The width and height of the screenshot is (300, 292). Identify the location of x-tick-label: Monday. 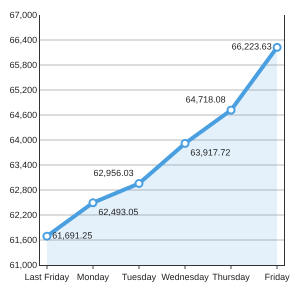
(93, 277).